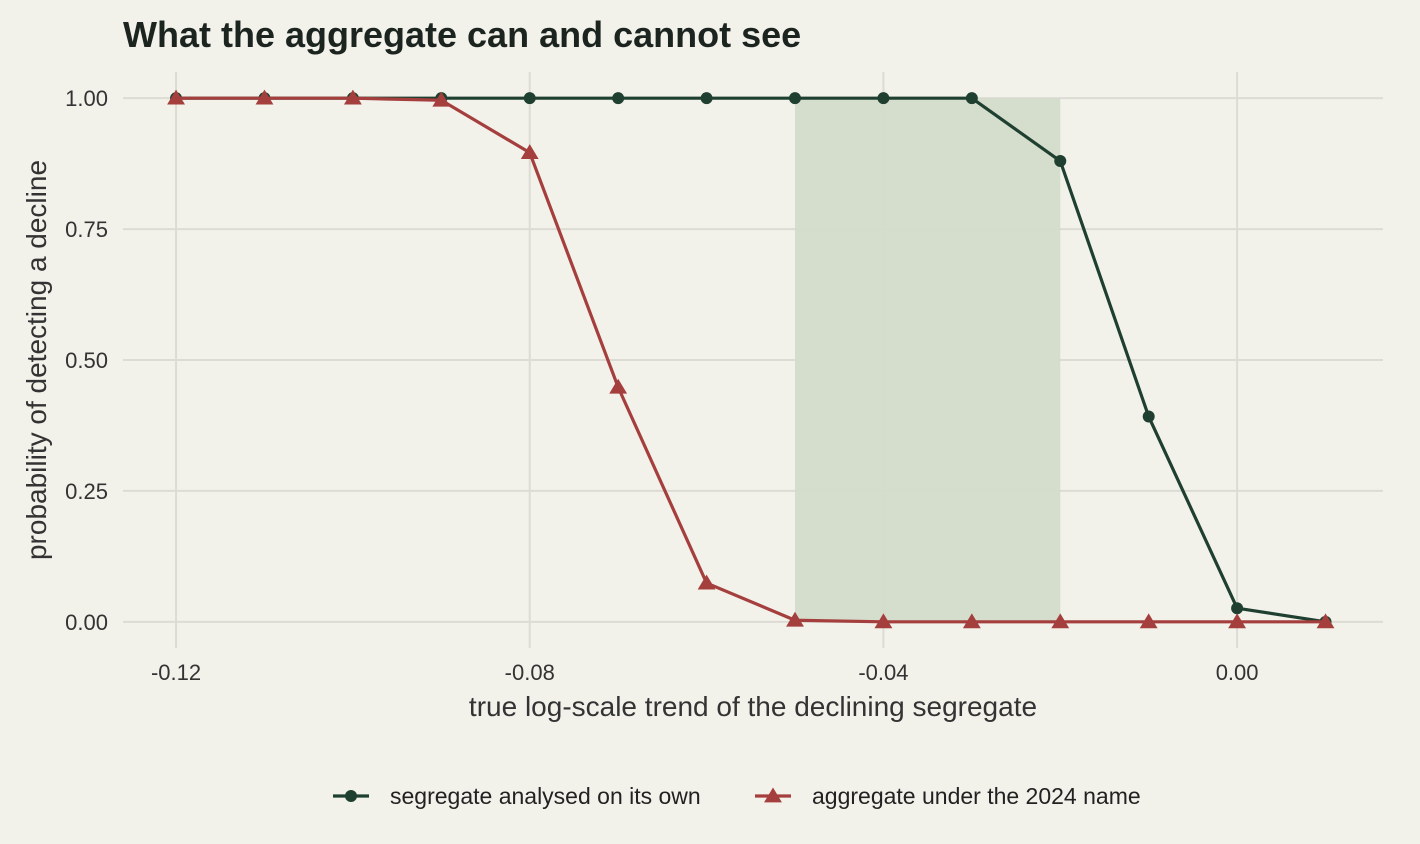  Describe the element at coordinates (462, 34) in the screenshot. I see `chart-title: What the aggregate can and cannot see` at that location.